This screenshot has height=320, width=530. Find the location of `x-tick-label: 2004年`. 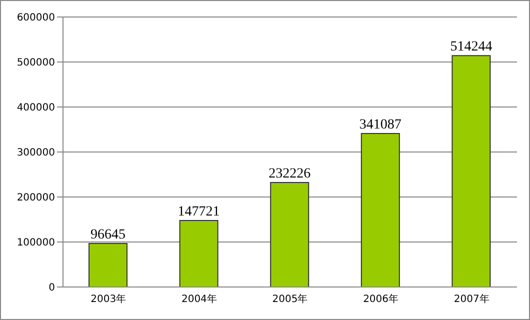

x-tick-label: 2004年 is located at coordinates (199, 299).